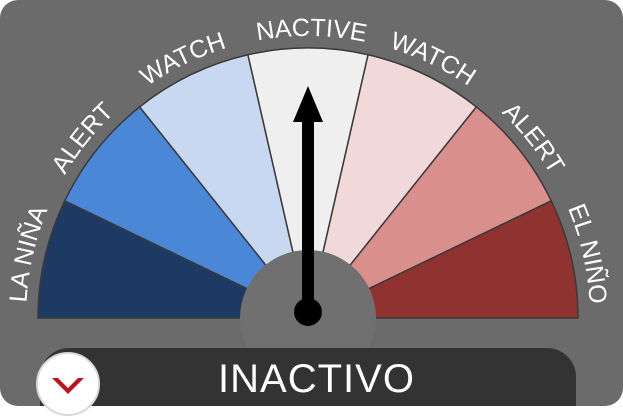 The image size is (623, 416). I want to click on needle-arrowhead, so click(308, 104).